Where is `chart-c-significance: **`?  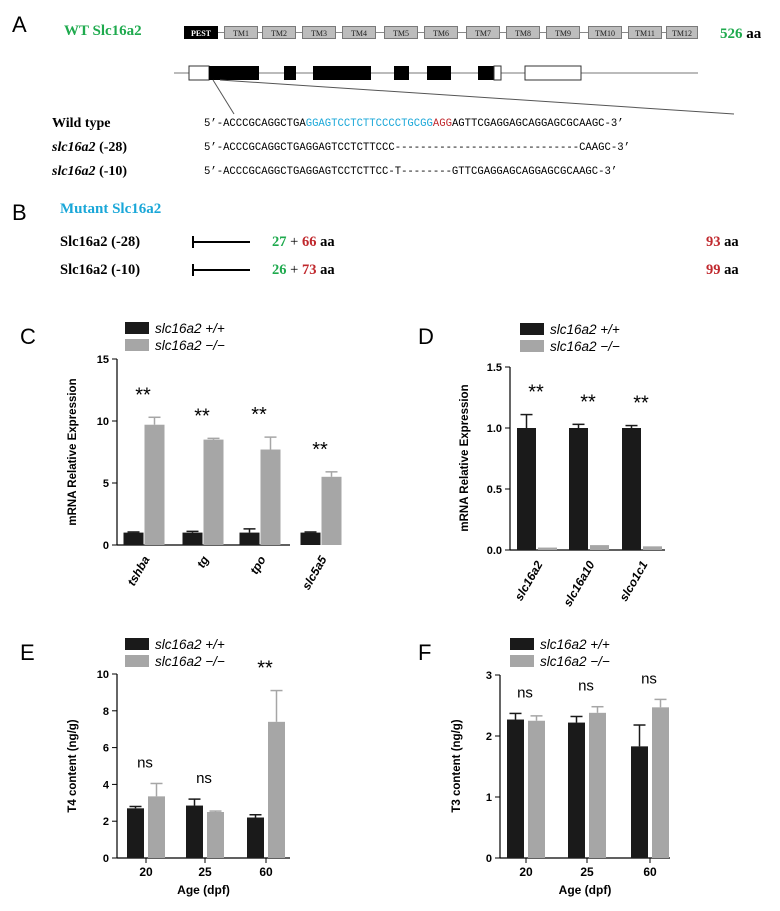 chart-c-significance: ** is located at coordinates (320, 450).